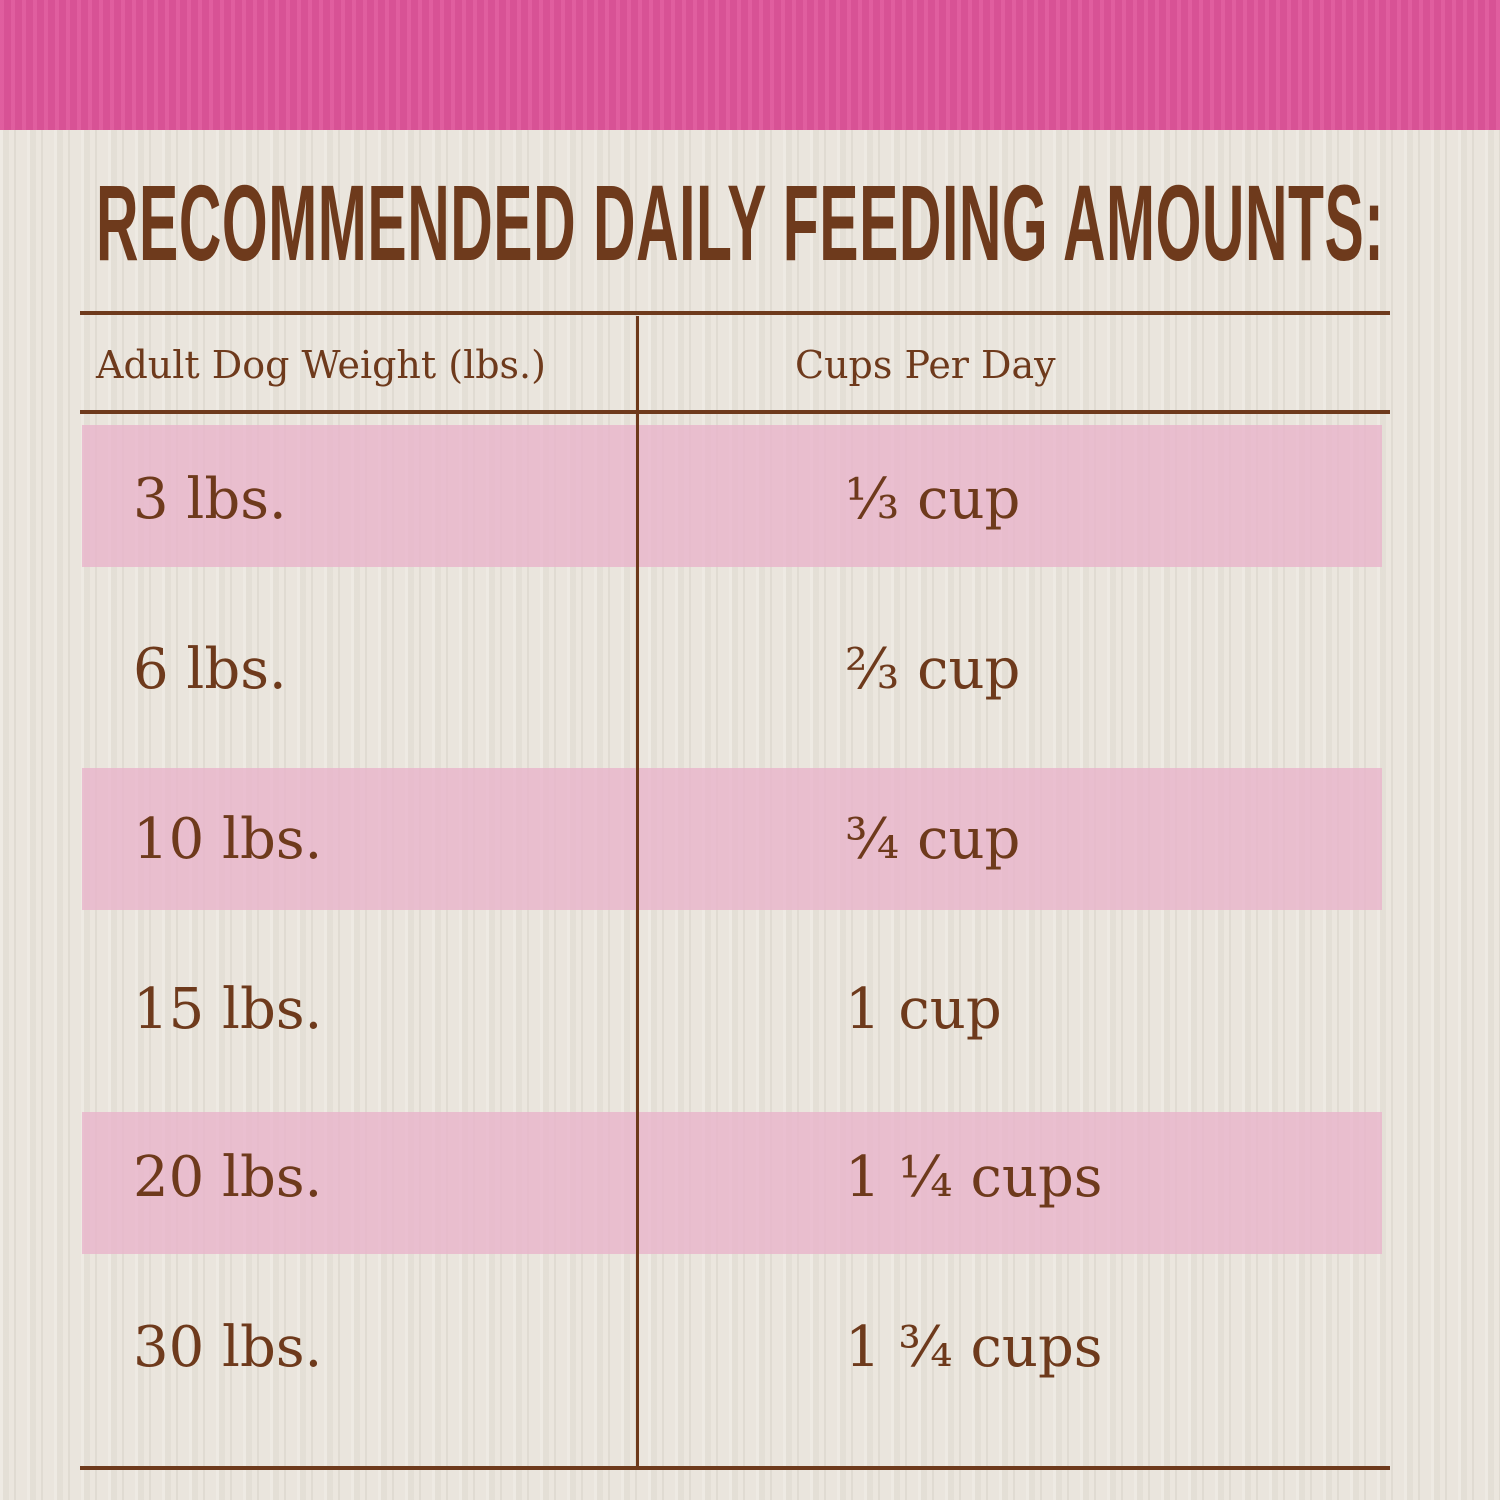  What do you see at coordinates (750, 65) in the screenshot?
I see `top-pink-band` at bounding box center [750, 65].